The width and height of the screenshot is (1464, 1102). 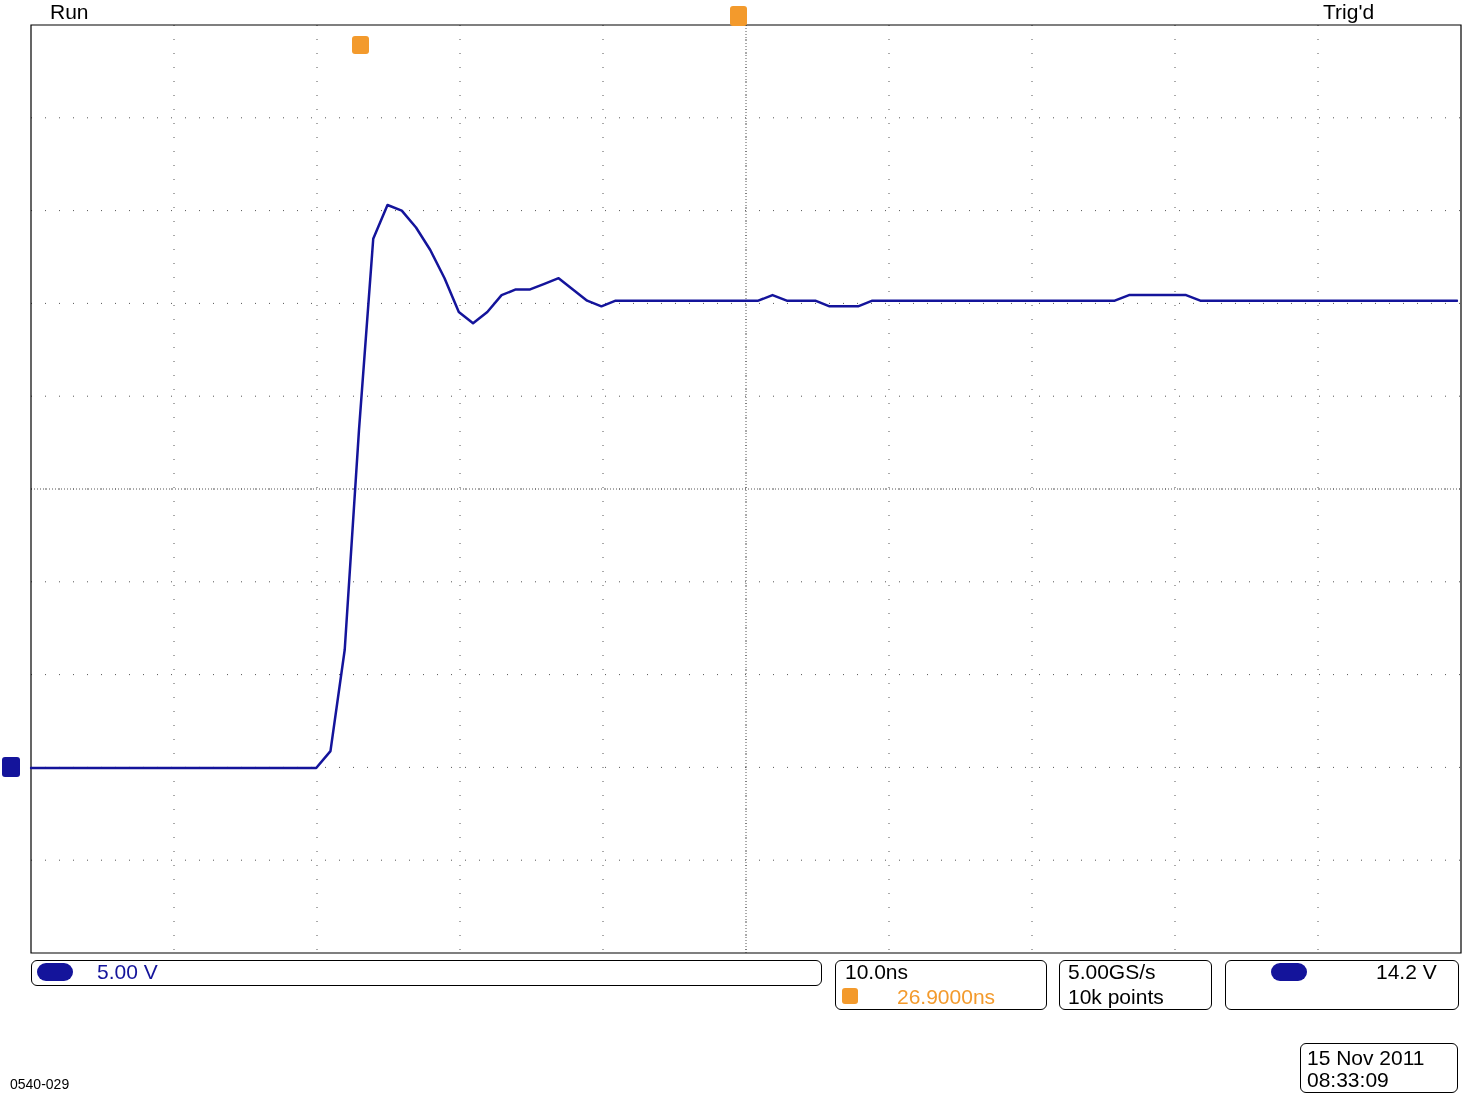 What do you see at coordinates (1116, 997) in the screenshot?
I see `text: 10k points` at bounding box center [1116, 997].